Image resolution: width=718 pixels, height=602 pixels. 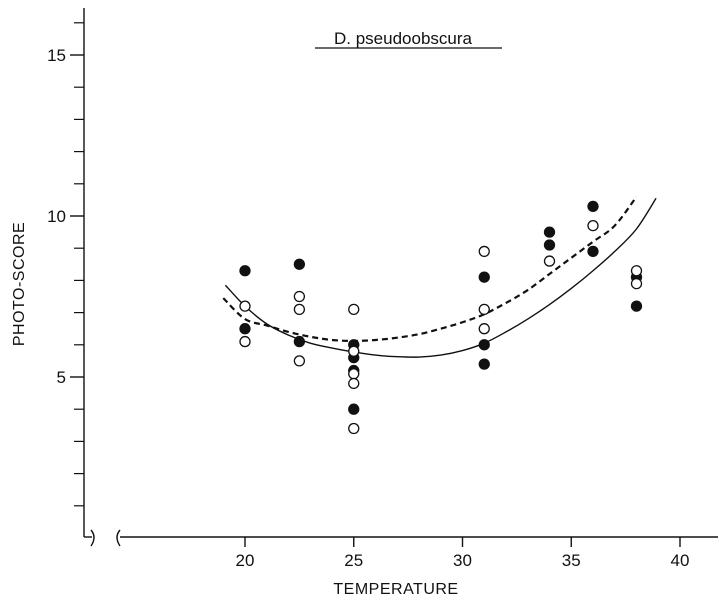 What do you see at coordinates (61, 377) in the screenshot?
I see `y-tick-label: 5` at bounding box center [61, 377].